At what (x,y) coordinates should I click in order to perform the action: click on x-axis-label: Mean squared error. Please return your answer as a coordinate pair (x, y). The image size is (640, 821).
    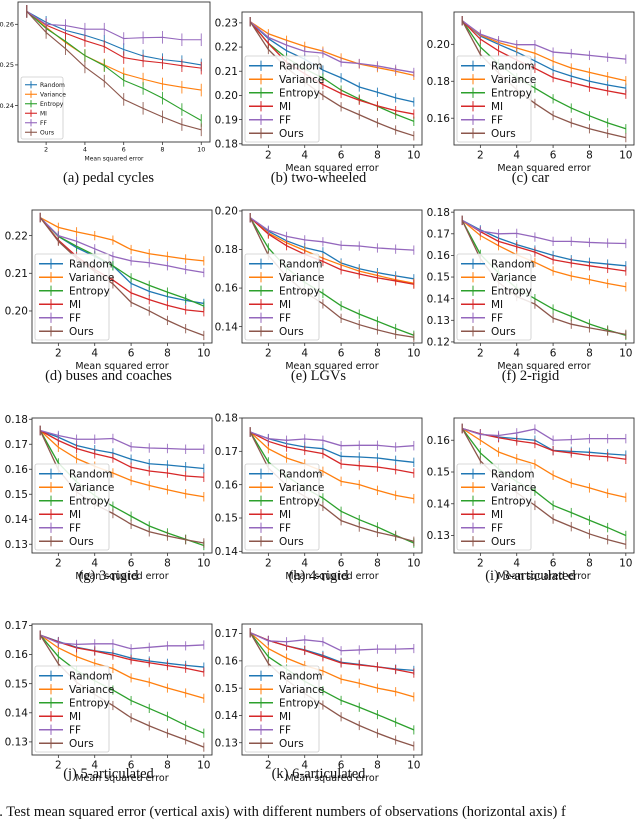
    Looking at the image, I should click on (114, 159).